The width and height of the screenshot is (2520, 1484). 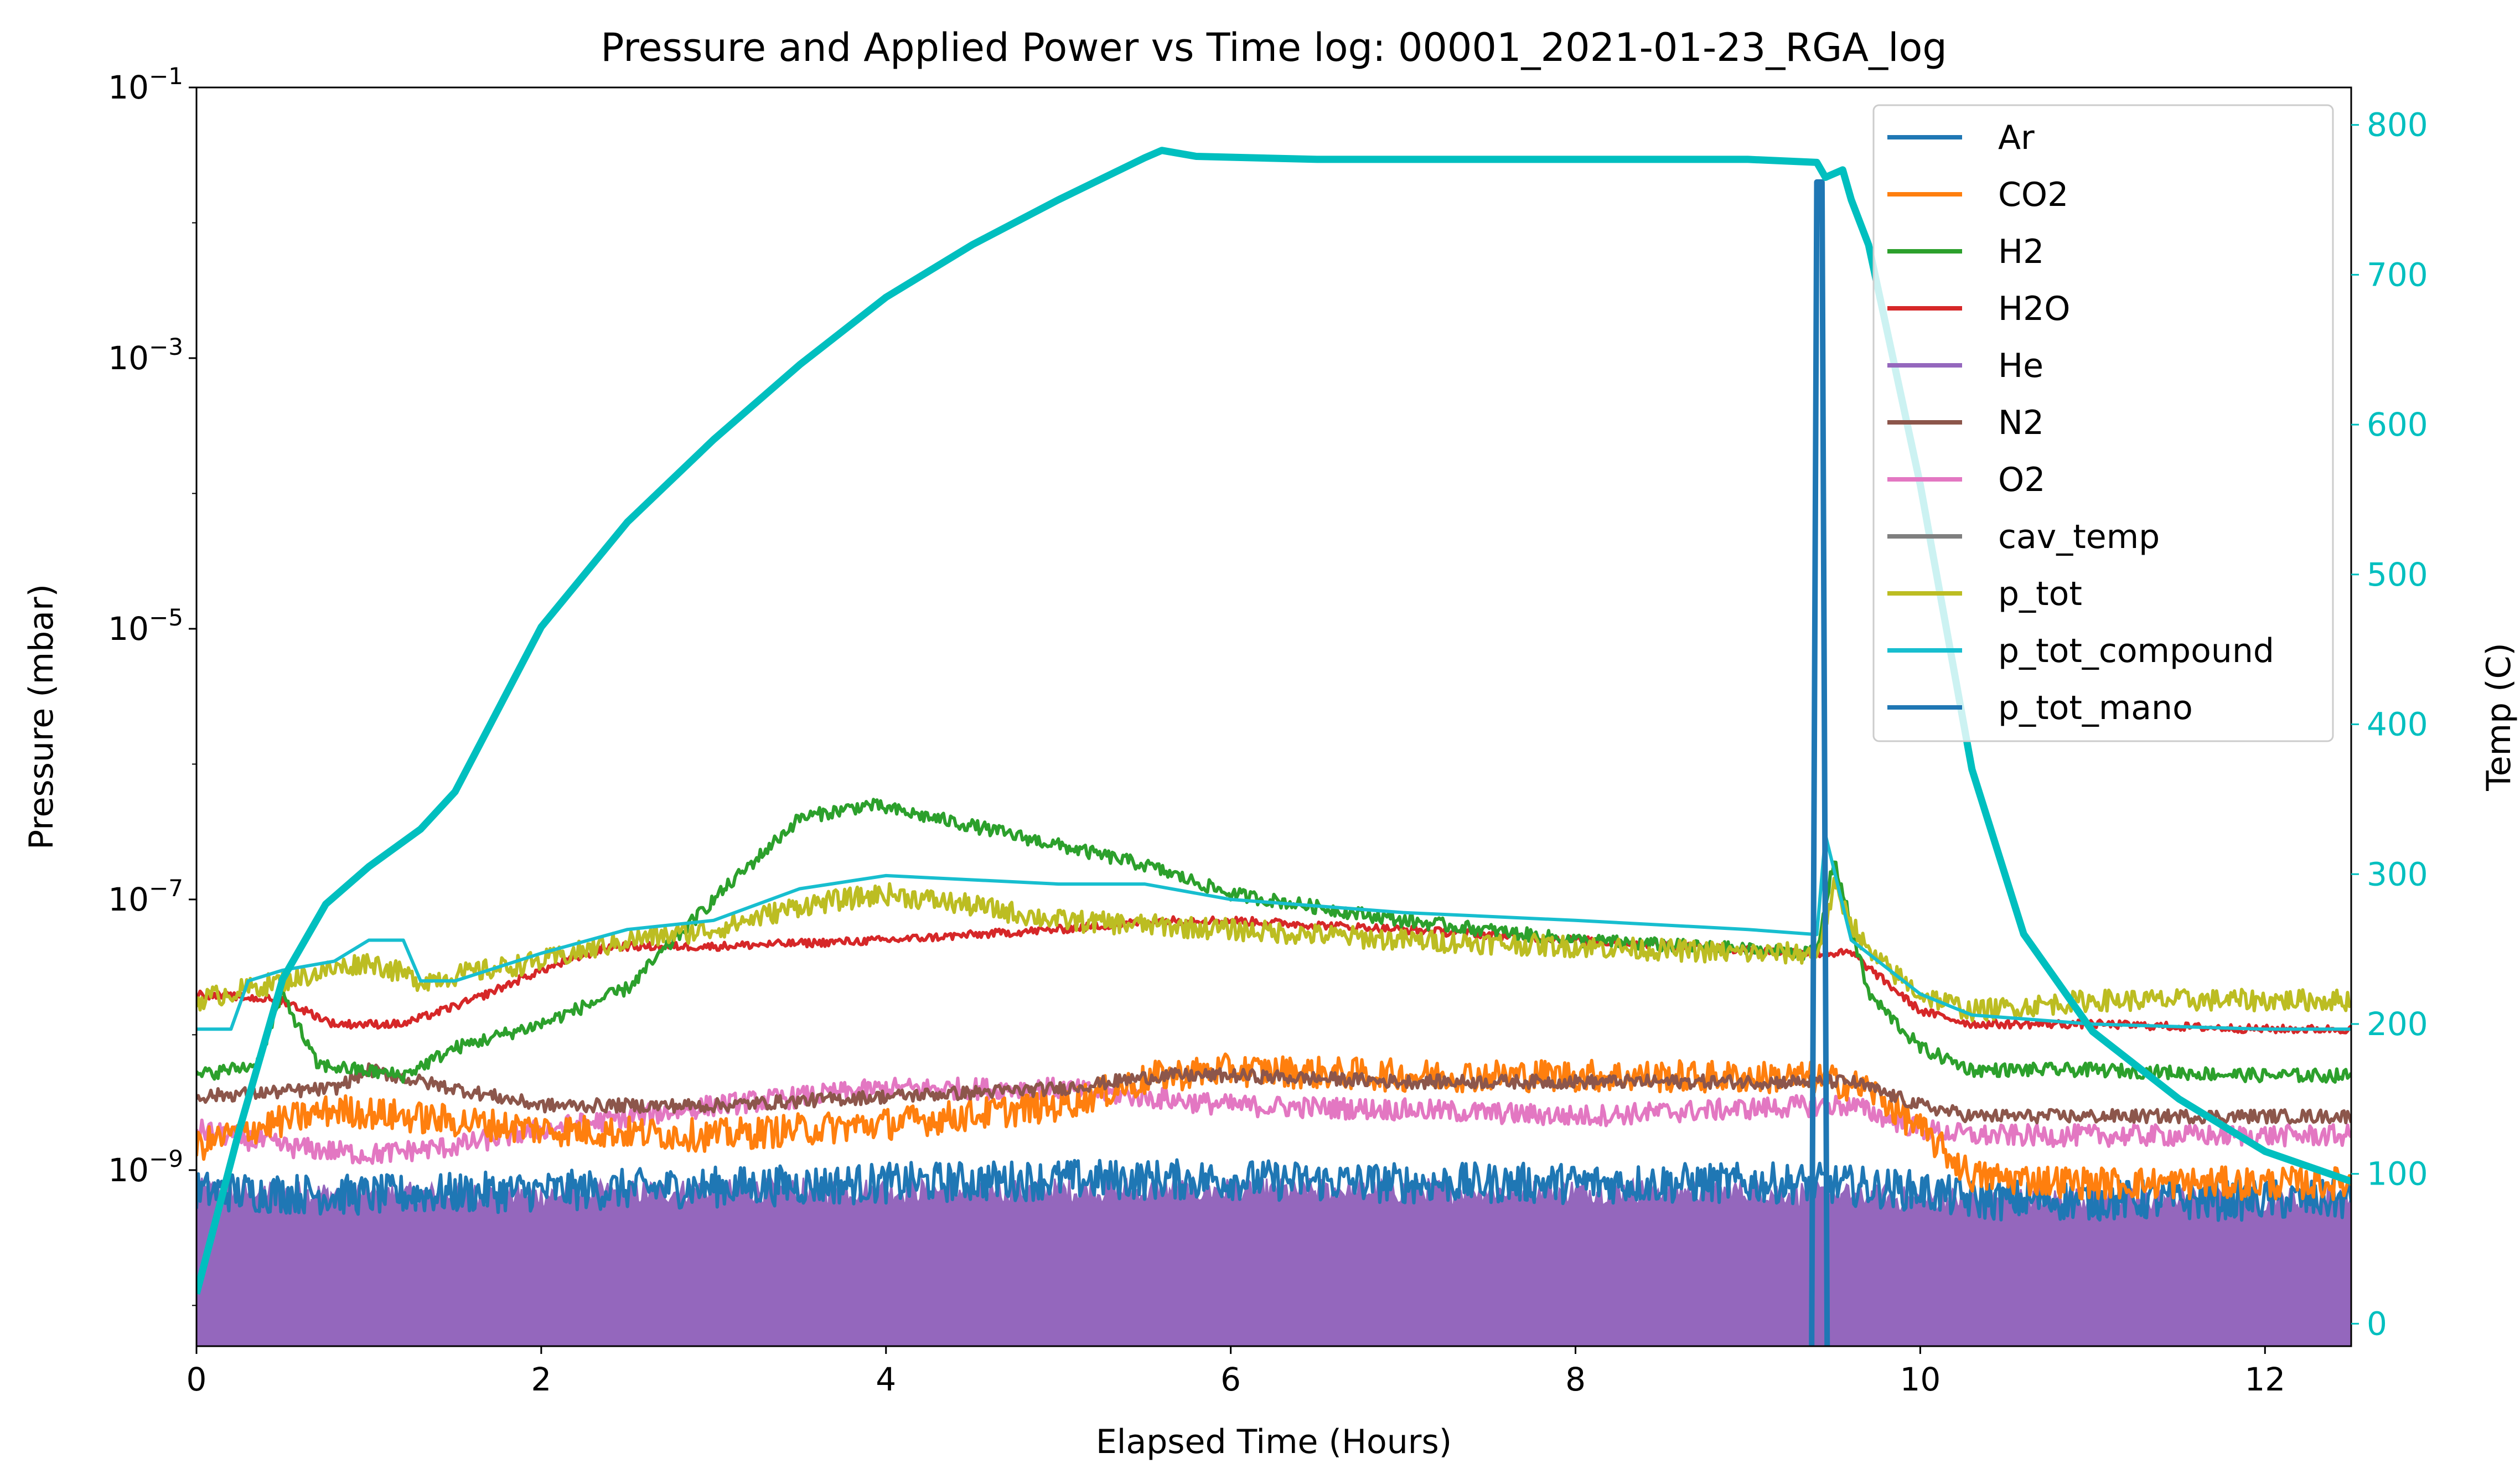 I want to click on legend-label: H2O, so click(x=2034, y=308).